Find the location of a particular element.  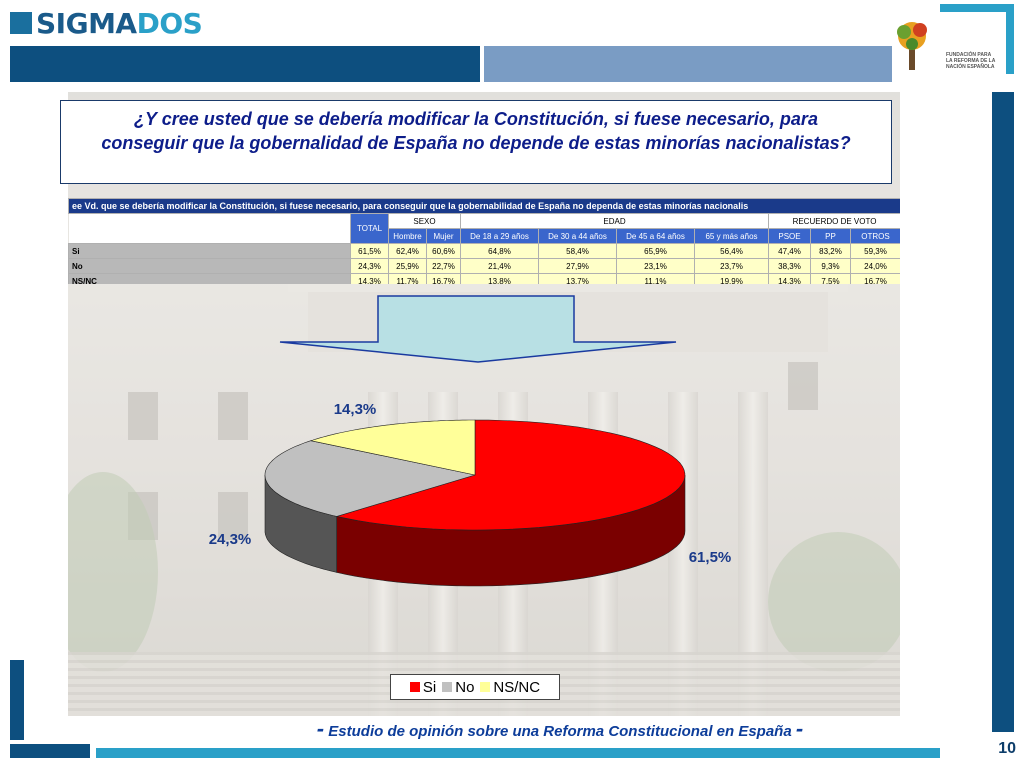

table-cell: 56,4% is located at coordinates (731, 251).